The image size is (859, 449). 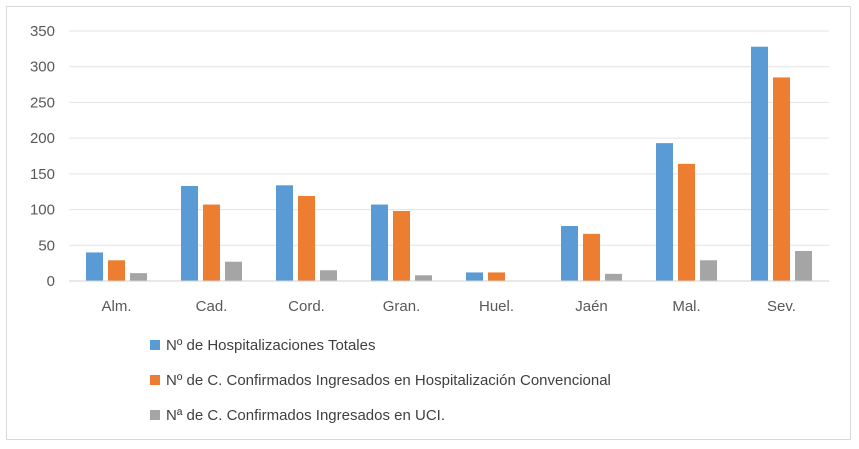 What do you see at coordinates (42, 174) in the screenshot?
I see `y-tick-label: 150` at bounding box center [42, 174].